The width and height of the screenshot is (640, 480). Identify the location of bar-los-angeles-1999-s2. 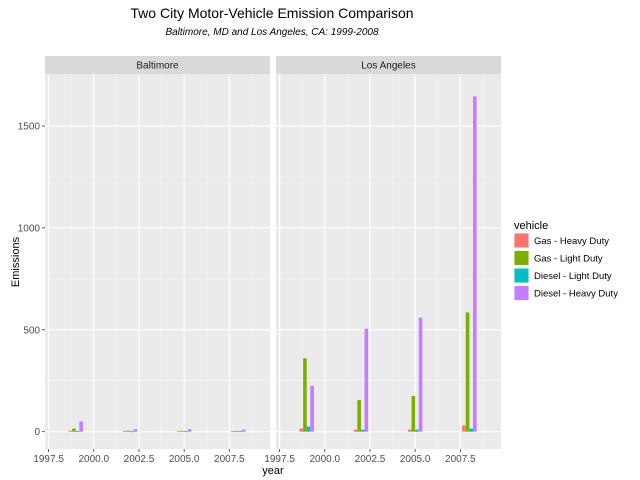
(308, 429).